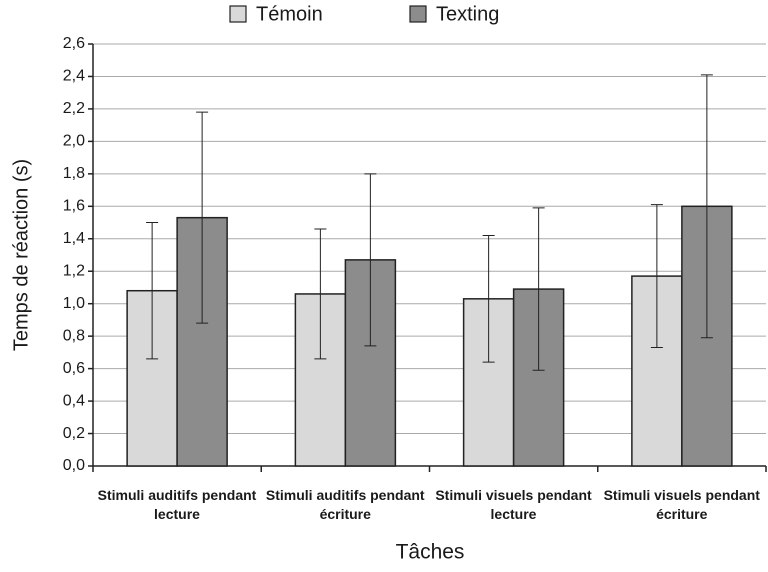 The image size is (768, 572). I want to click on x-tick-label: Stimuli visuels pendant lecture, so click(513, 504).